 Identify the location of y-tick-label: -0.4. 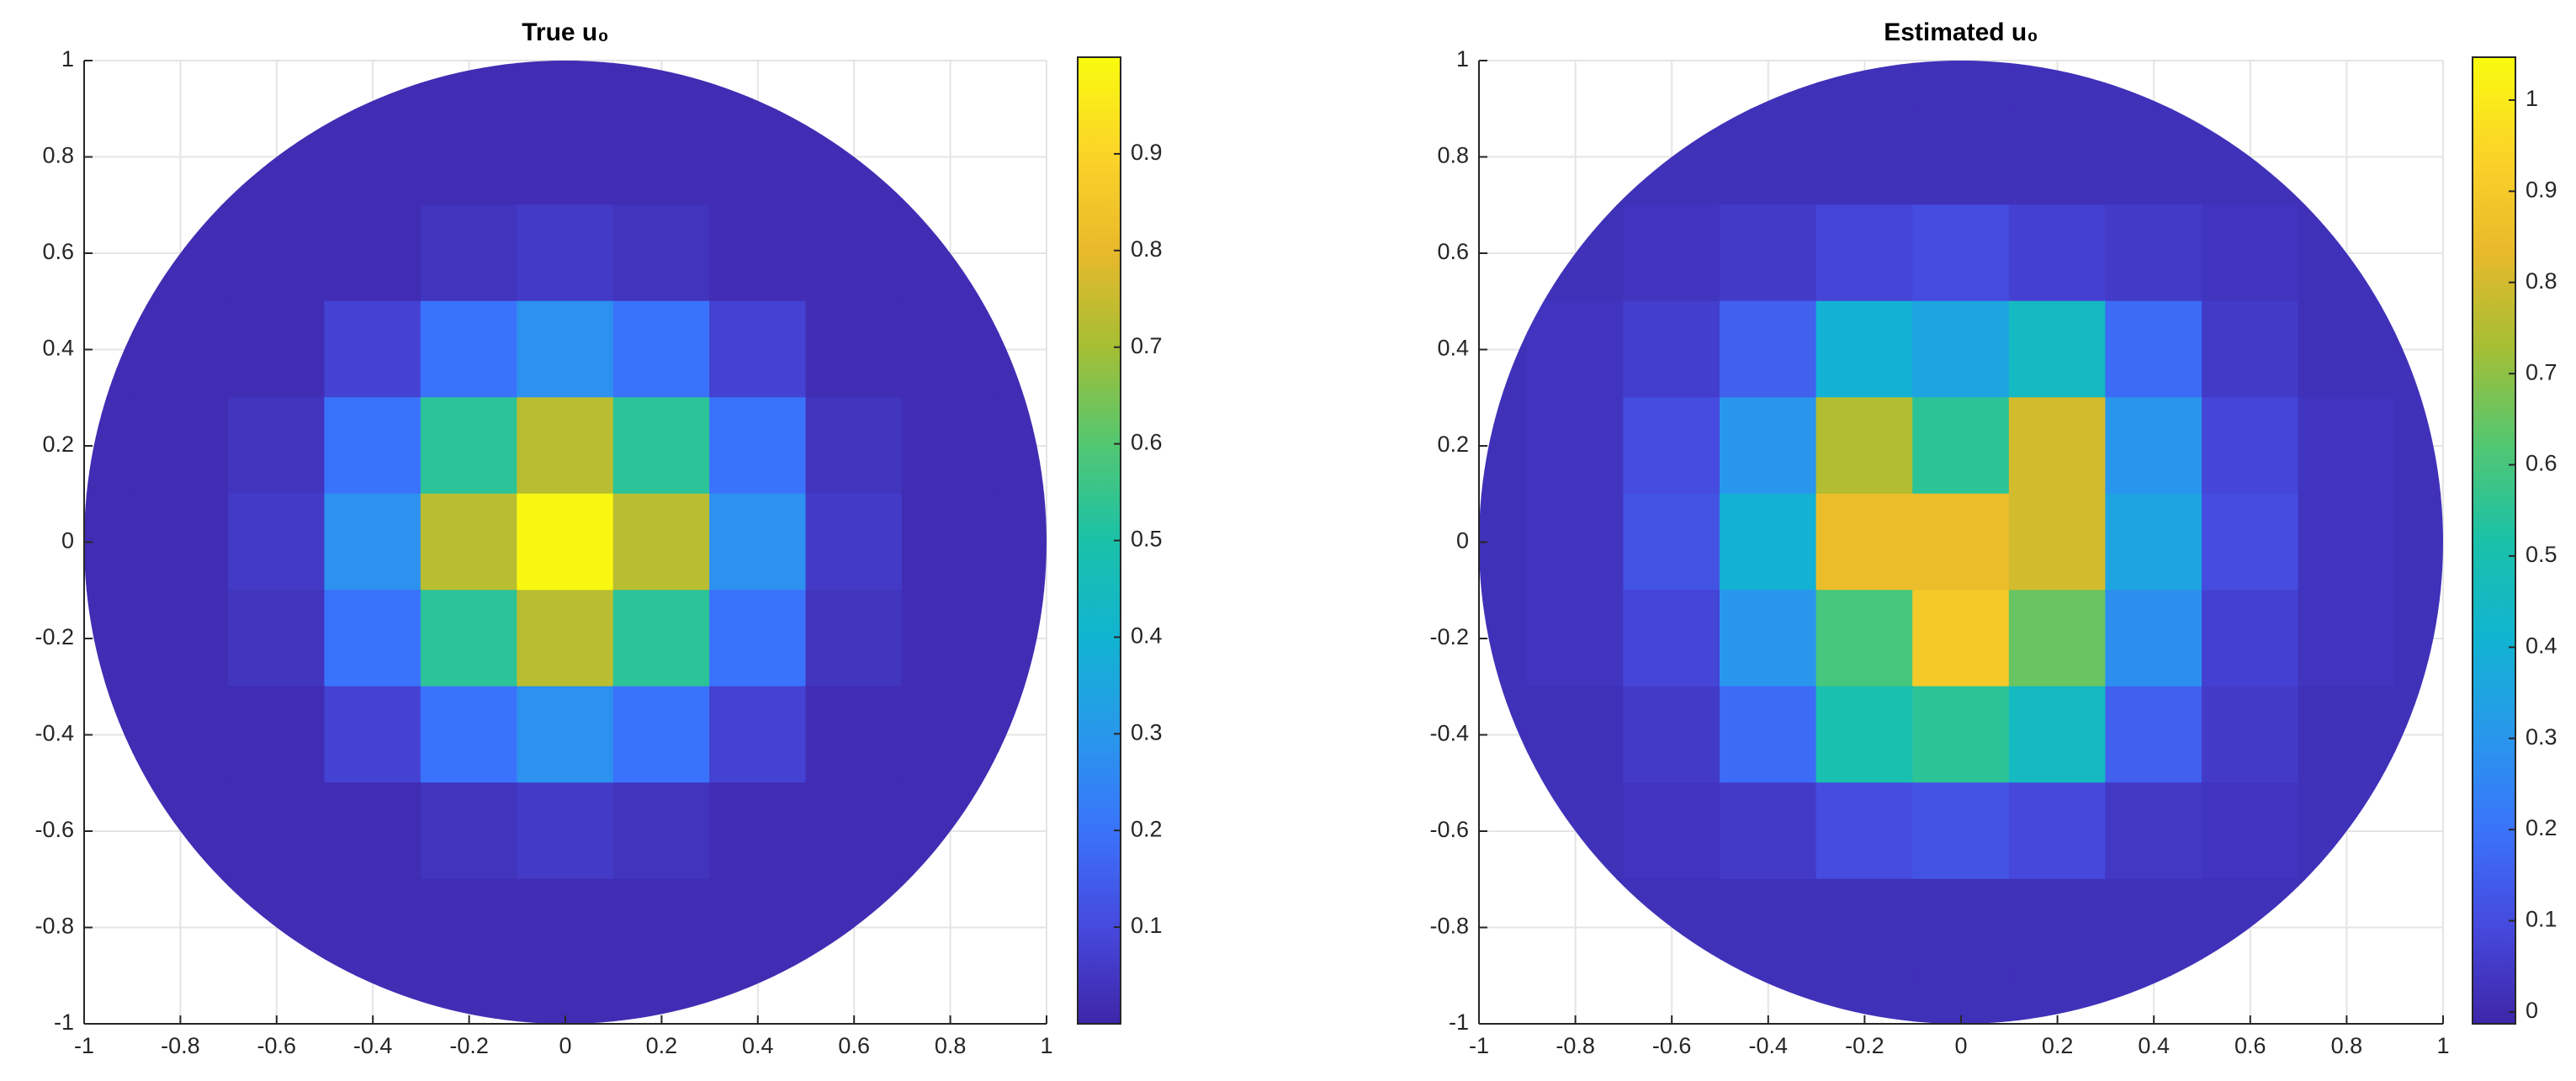
(1449, 733).